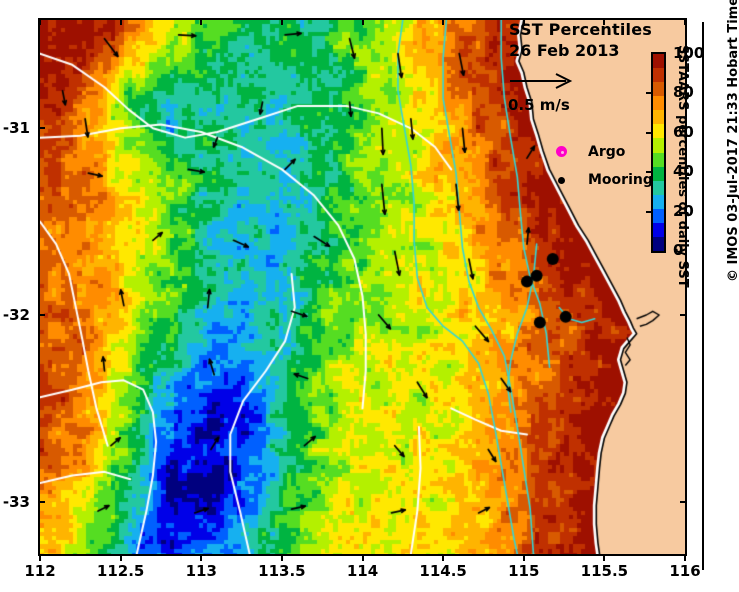  I want to click on argo-marker-icon, so click(561, 151).